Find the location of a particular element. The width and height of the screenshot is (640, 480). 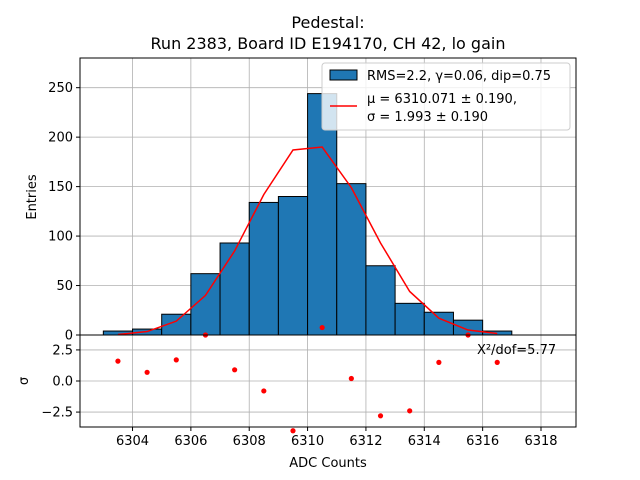

chart-title-line1: Pedestal: is located at coordinates (327, 22).